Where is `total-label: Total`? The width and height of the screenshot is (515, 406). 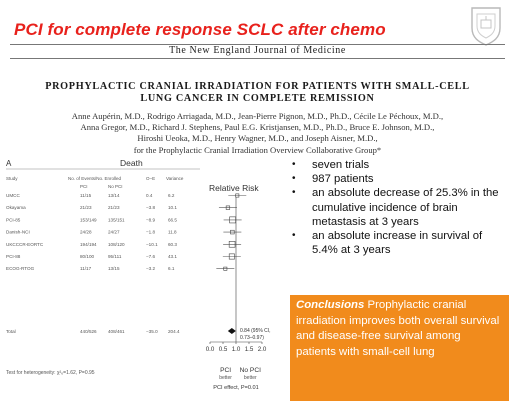
total-label: Total is located at coordinates (11, 331).